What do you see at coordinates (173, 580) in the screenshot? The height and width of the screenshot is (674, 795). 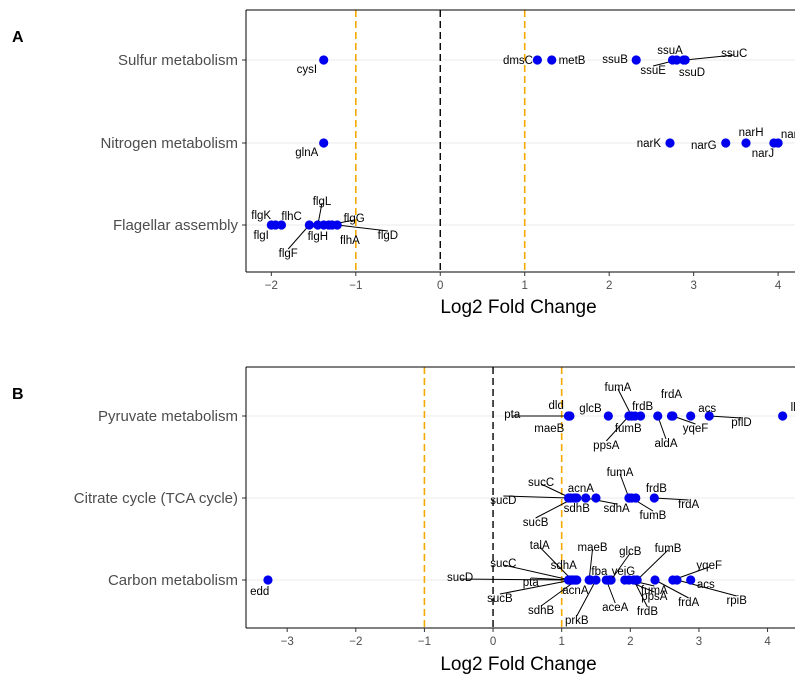 I see `category-label: Carbon metabolism` at bounding box center [173, 580].